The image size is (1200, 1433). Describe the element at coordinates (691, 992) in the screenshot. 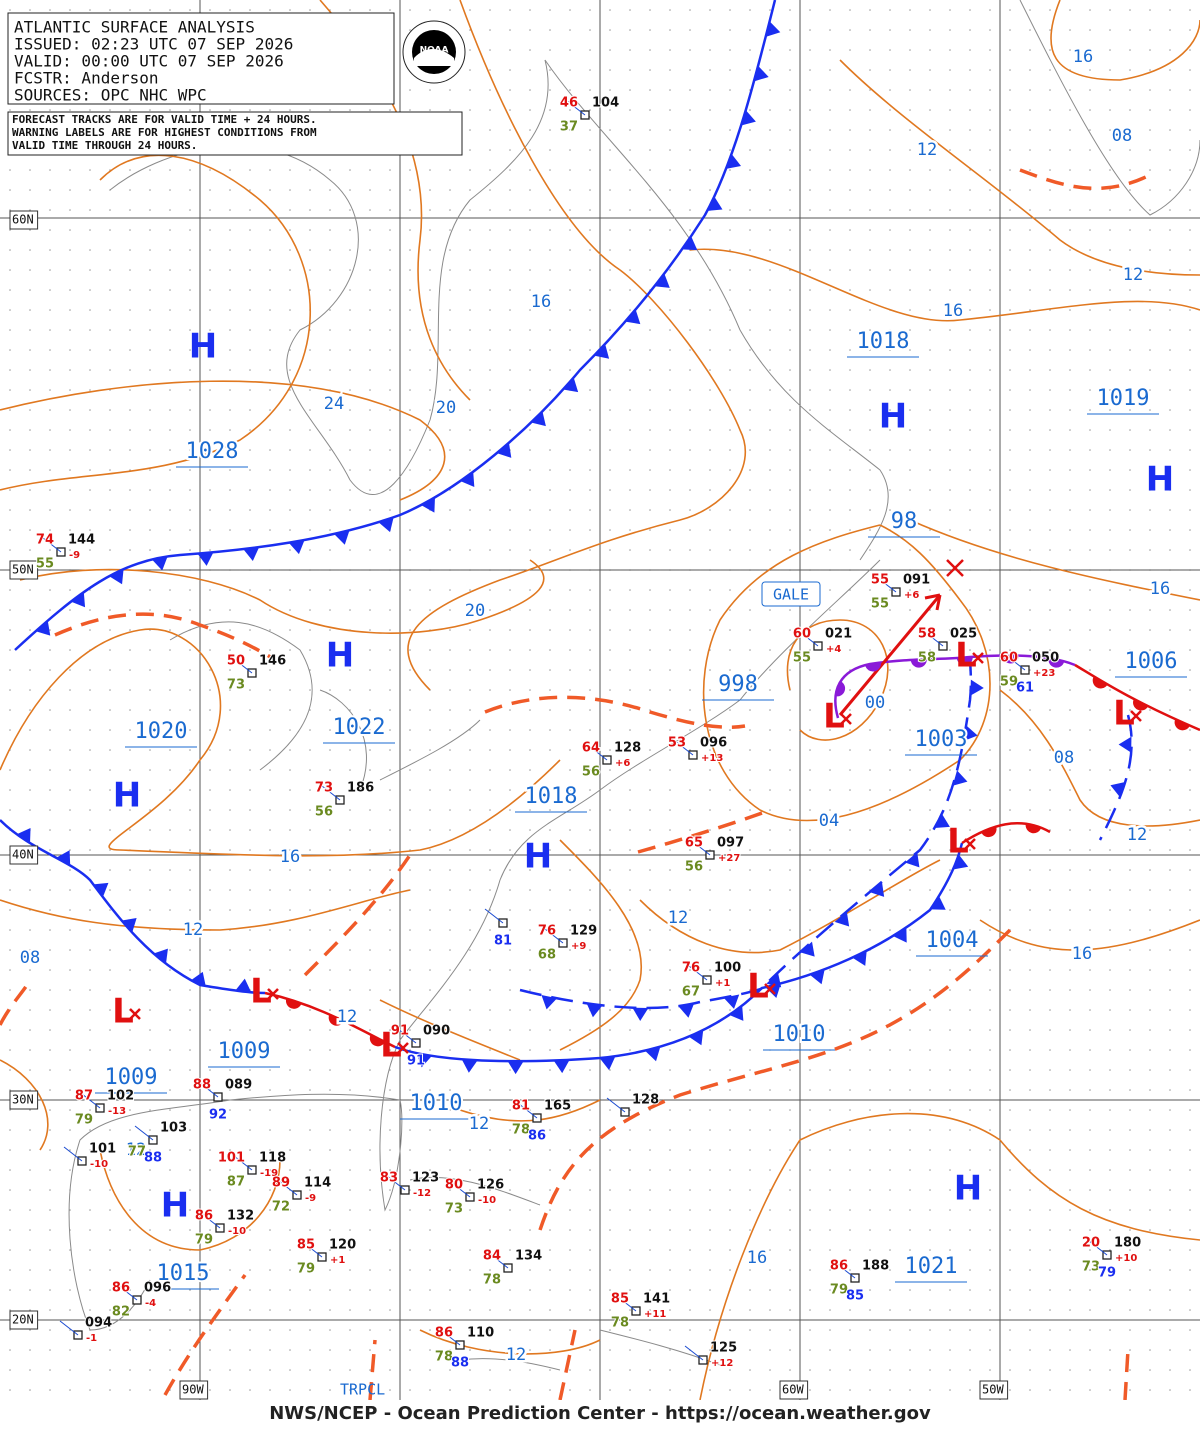

I see `station-d: 67` at that location.